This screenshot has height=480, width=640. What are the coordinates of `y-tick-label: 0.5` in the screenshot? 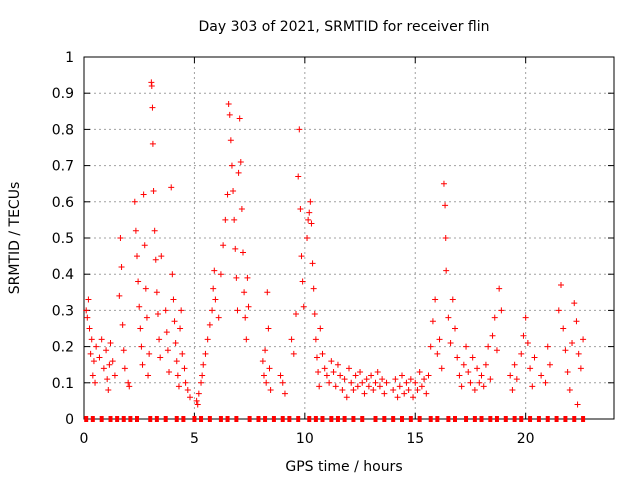 It's located at (63, 239).